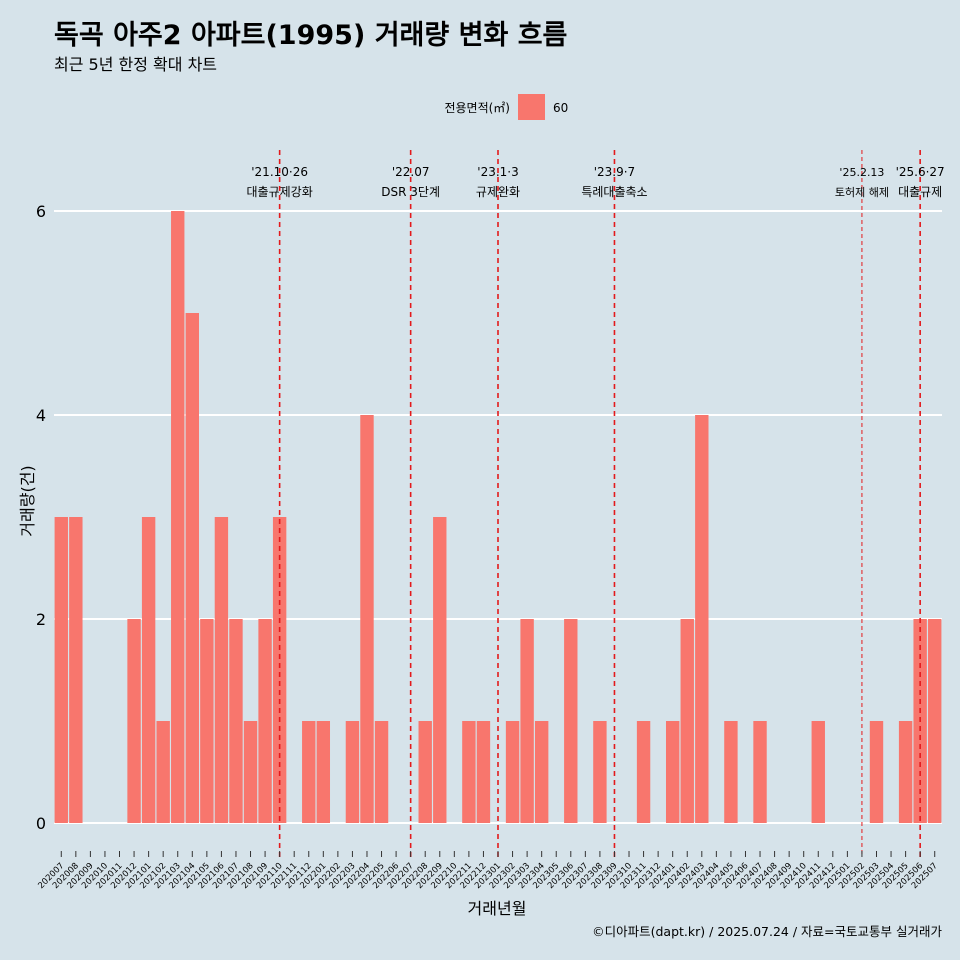 This screenshot has height=960, width=960. Describe the element at coordinates (41, 415) in the screenshot. I see `y-tick-label: 4` at that location.